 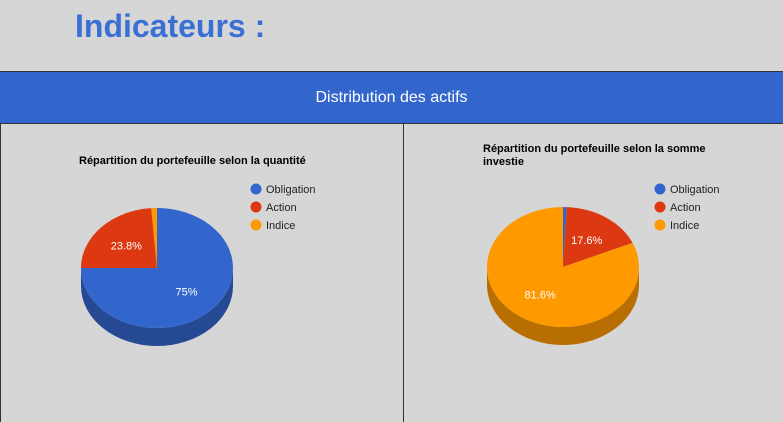 I want to click on pie-data-label: 81.6%, so click(x=540, y=296).